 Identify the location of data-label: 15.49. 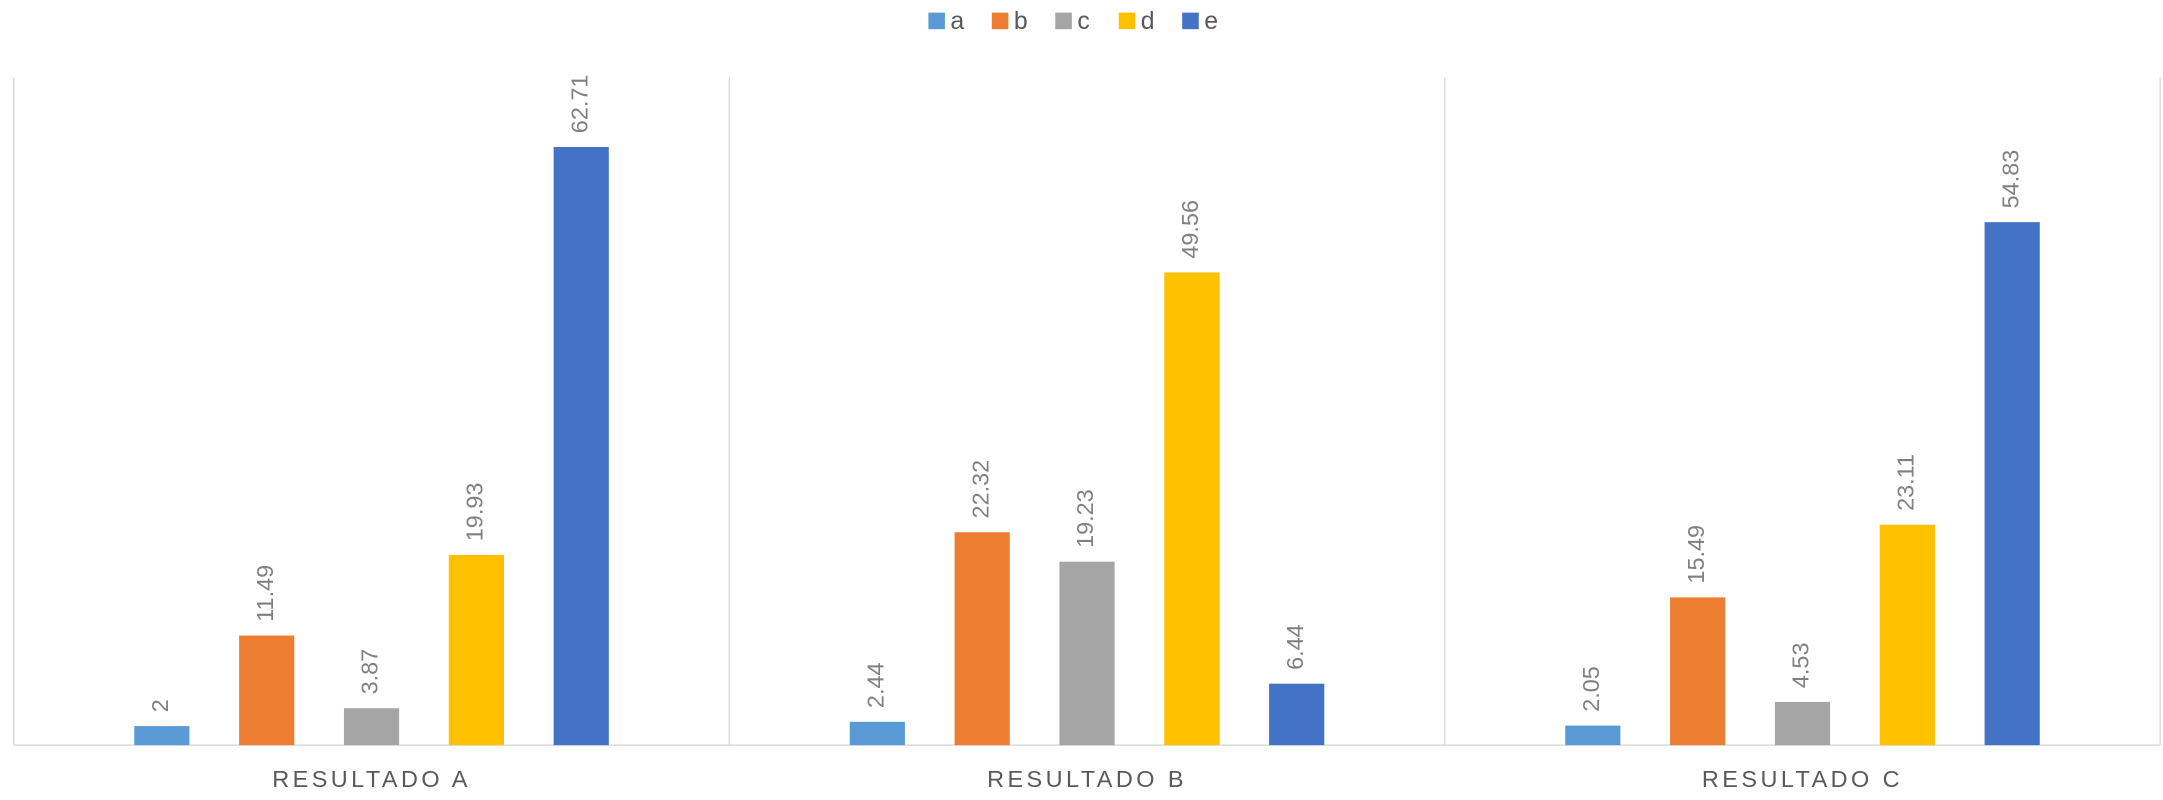
(1696, 554).